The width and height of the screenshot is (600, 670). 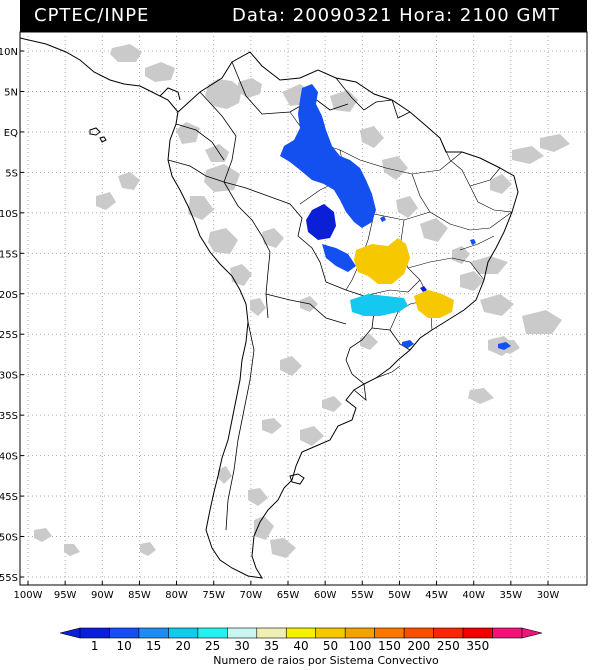 What do you see at coordinates (241, 646) in the screenshot?
I see `legend-value: 30` at bounding box center [241, 646].